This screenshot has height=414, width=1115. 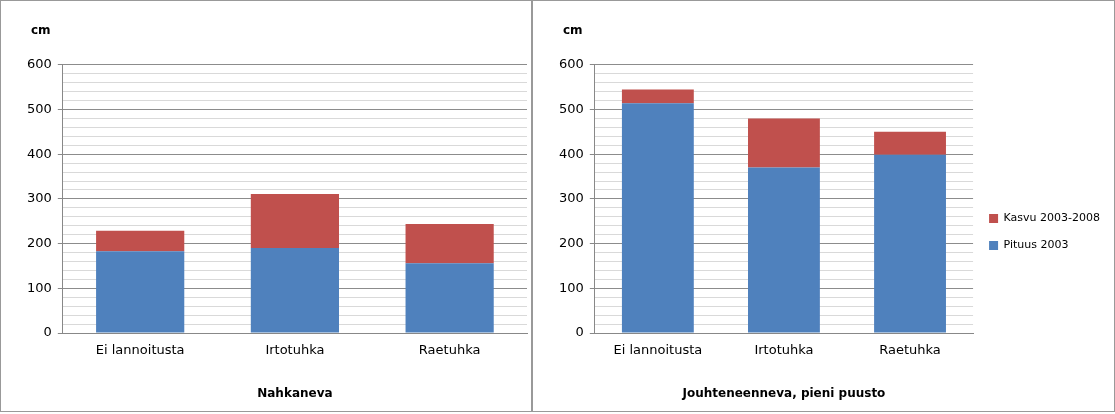 What do you see at coordinates (783, 392) in the screenshot?
I see `x-axis-title: Jouhteneenneva, pieni puusto` at bounding box center [783, 392].